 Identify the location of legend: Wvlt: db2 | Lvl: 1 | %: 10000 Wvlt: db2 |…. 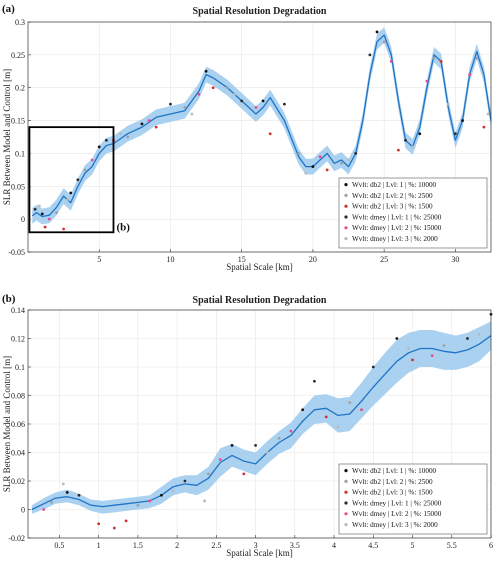
(413, 499).